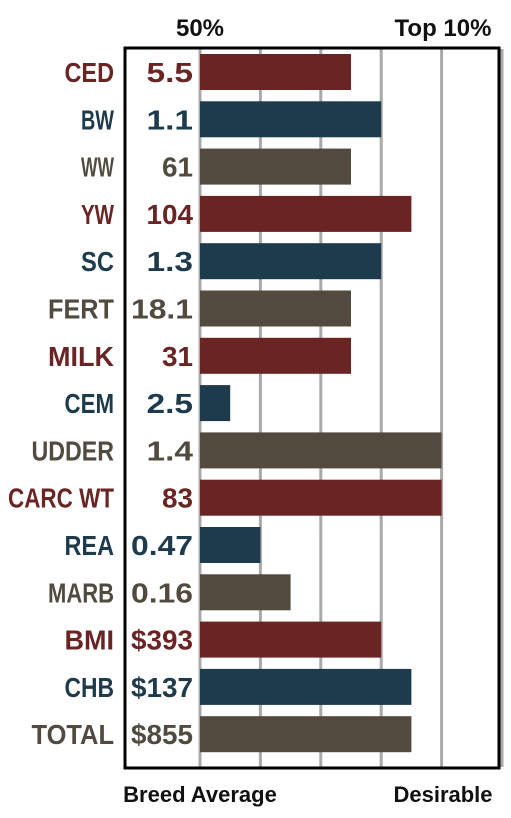  What do you see at coordinates (275, 166) in the screenshot?
I see `bar-ww` at bounding box center [275, 166].